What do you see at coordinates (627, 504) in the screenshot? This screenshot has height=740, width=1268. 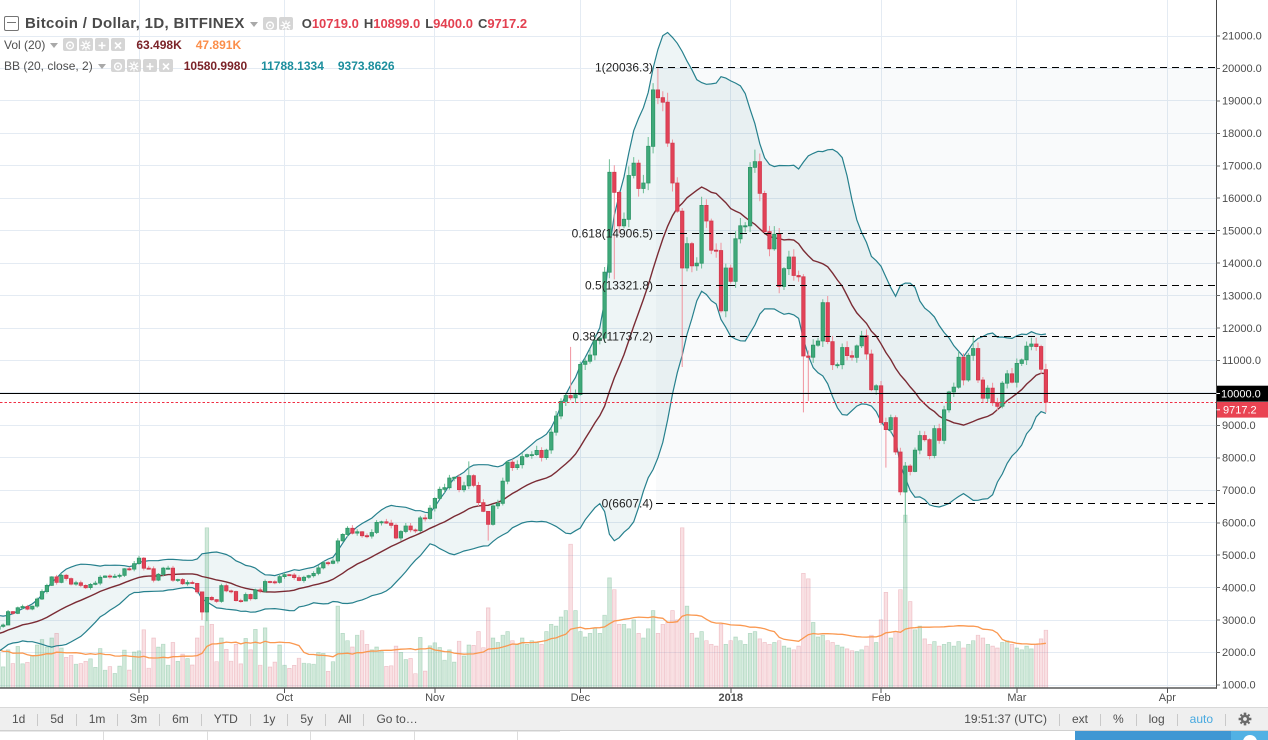 I see `svg-text: 0(6607.4)` at bounding box center [627, 504].